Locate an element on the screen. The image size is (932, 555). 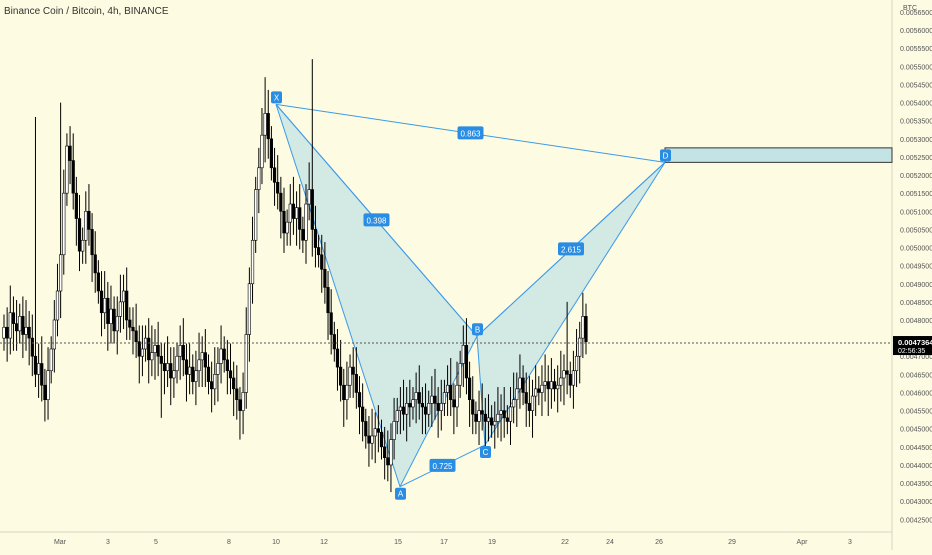
pattern-point-d: D is located at coordinates (665, 155).